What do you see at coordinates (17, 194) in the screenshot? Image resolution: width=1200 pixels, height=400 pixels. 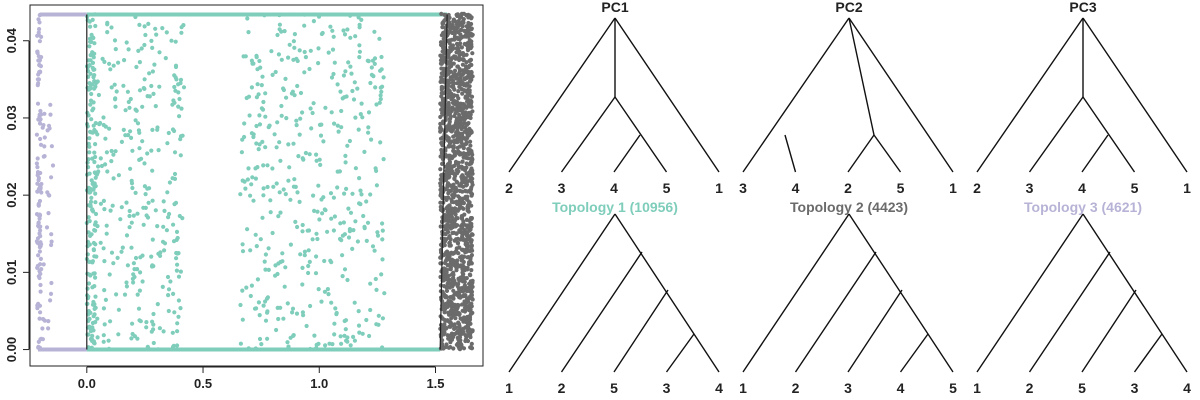 I see `y-axis: 0.00 0.01 0.02 0.03 0.04` at bounding box center [17, 194].